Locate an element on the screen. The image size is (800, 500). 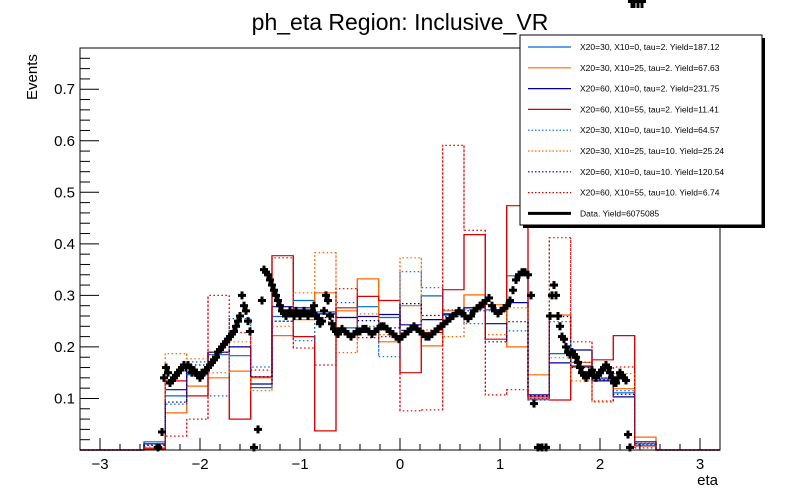
x-axis-label: eta is located at coordinates (708, 480).